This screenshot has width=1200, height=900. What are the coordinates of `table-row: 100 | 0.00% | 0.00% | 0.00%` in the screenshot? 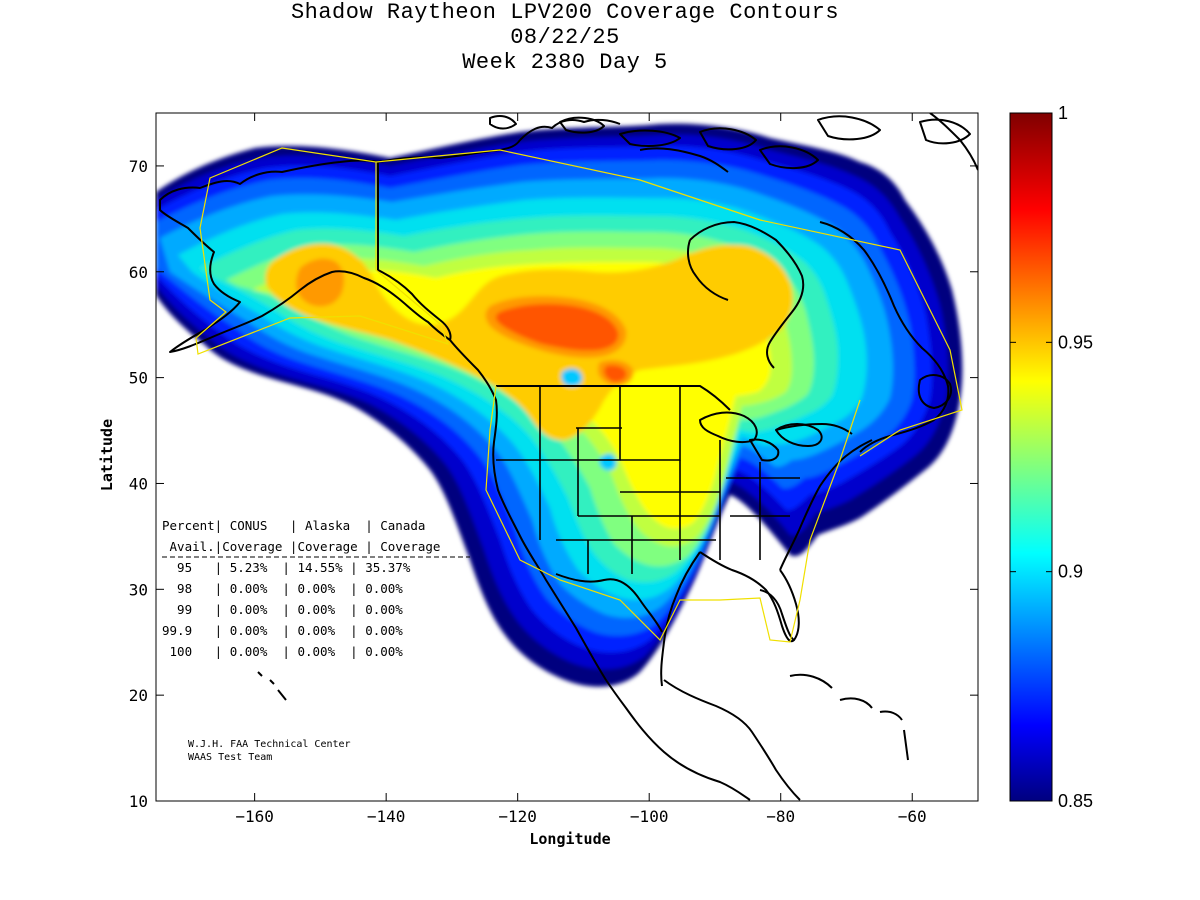 It's located at (282, 651).